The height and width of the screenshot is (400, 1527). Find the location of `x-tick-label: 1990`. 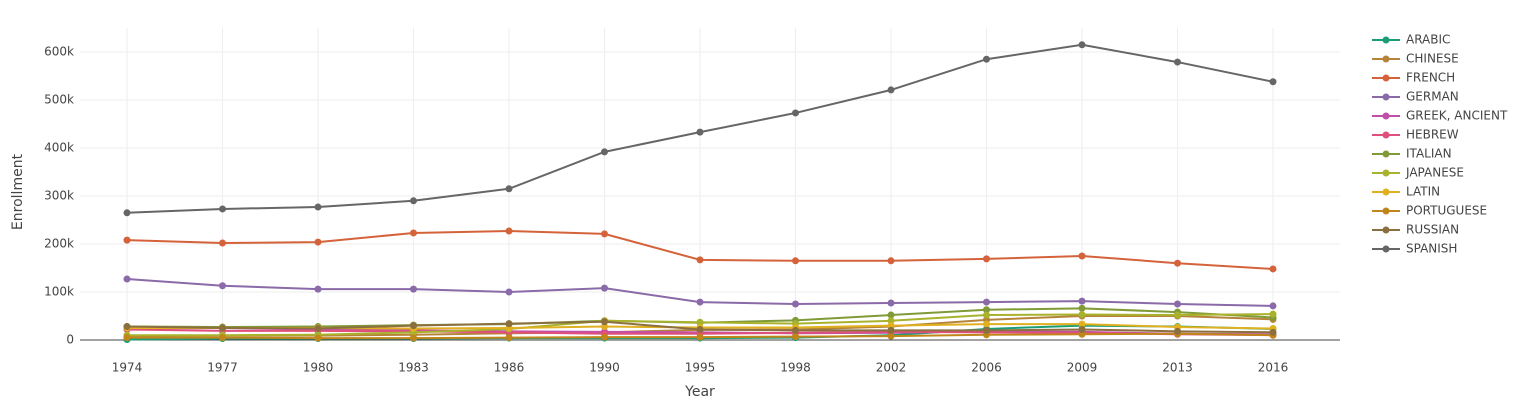

x-tick-label: 1990 is located at coordinates (604, 368).